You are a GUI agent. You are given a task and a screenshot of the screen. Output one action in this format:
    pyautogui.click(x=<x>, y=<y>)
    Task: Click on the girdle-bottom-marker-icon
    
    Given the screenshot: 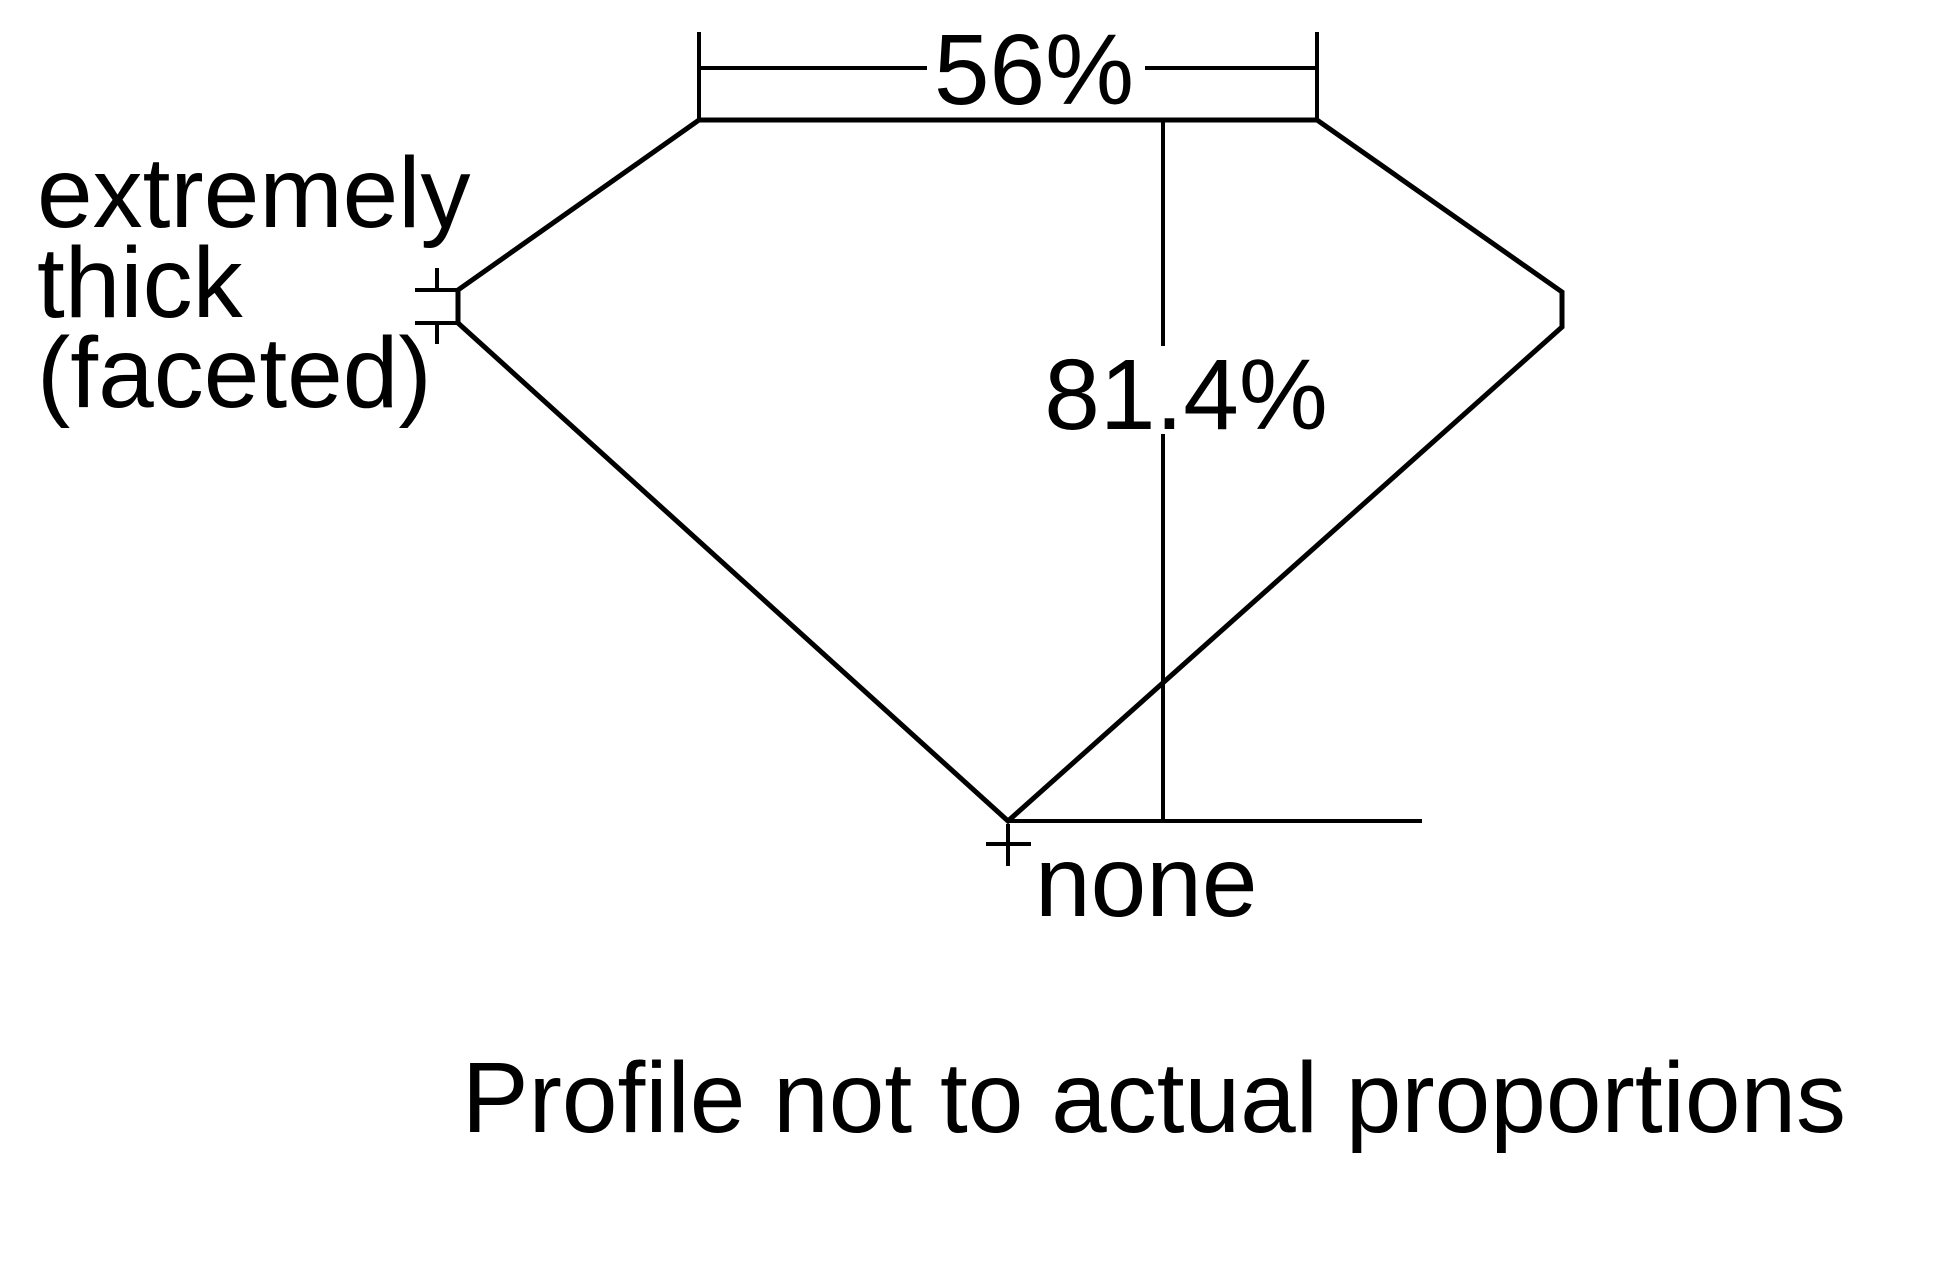 What is the action you would take?
    pyautogui.click(x=436, y=332)
    